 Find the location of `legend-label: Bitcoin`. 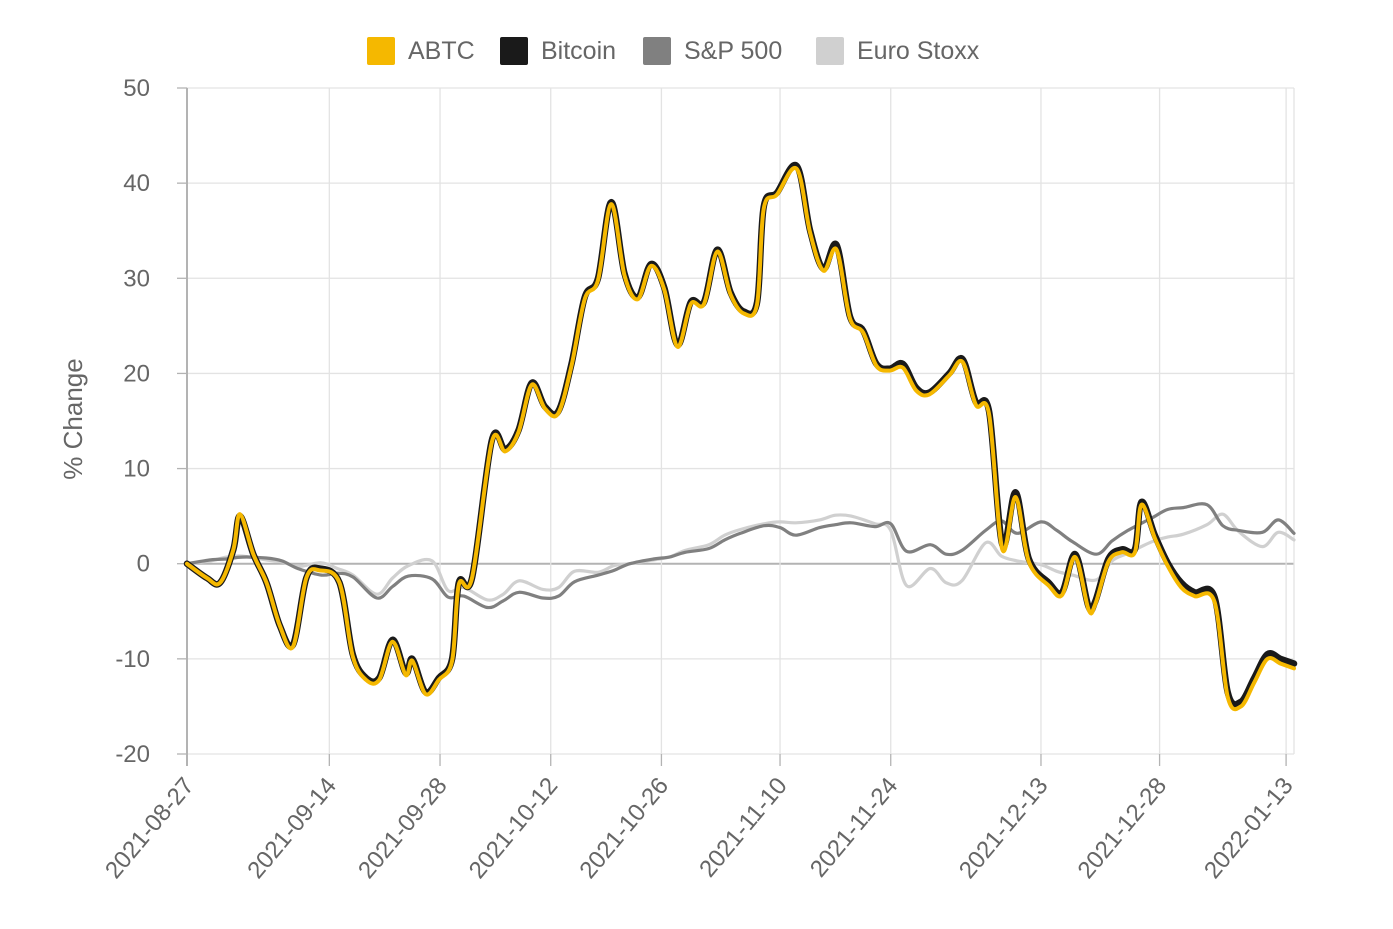

legend-label: Bitcoin is located at coordinates (578, 51).